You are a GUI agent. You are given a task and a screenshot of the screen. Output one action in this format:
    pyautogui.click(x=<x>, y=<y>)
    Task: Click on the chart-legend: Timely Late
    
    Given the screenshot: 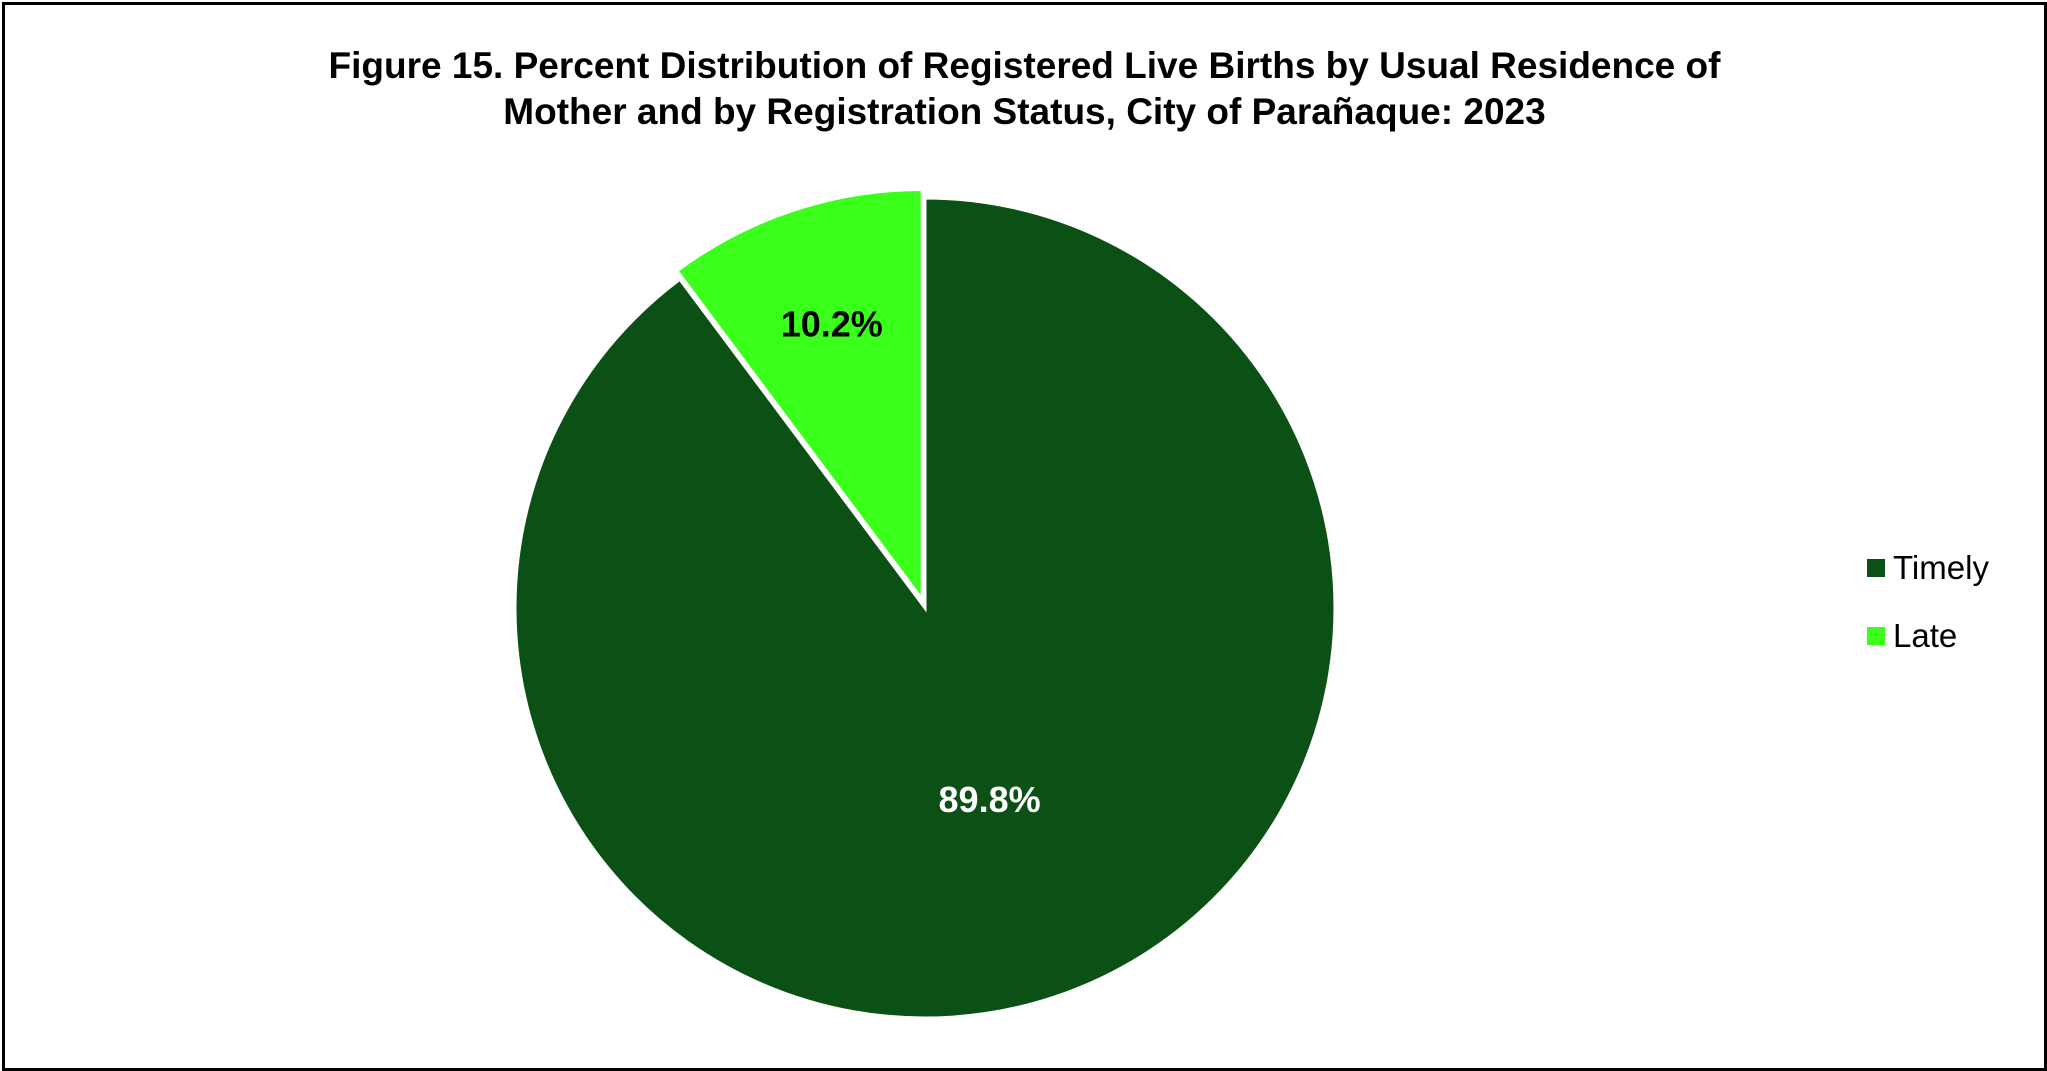 What is the action you would take?
    pyautogui.click(x=1928, y=617)
    